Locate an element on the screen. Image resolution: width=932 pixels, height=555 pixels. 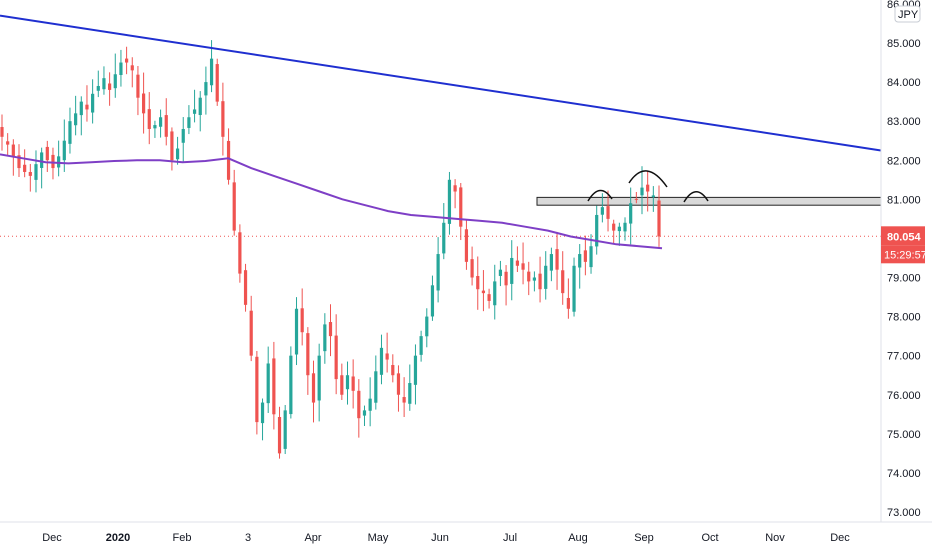
currency-tag: JPY is located at coordinates (907, 14).